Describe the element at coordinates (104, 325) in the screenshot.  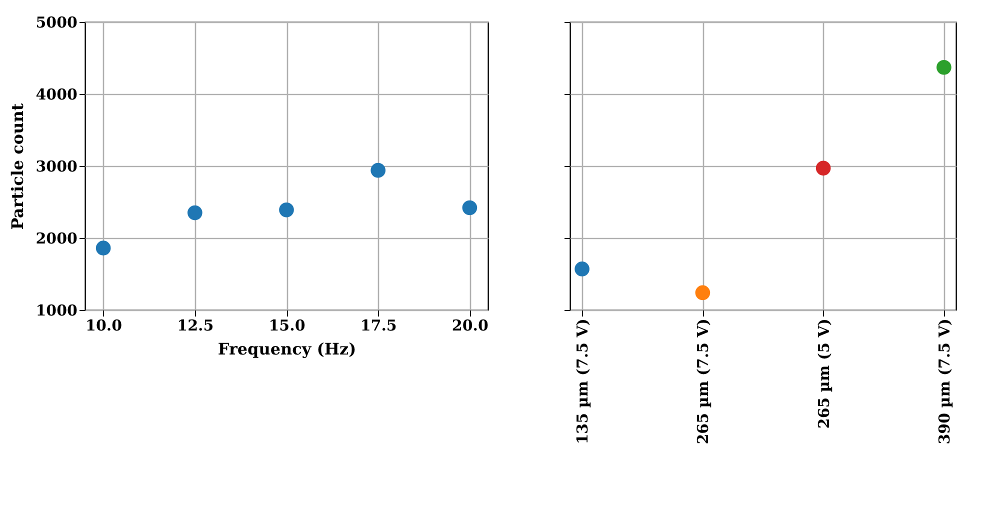
I see `x-tick-label: 10.0` at that location.